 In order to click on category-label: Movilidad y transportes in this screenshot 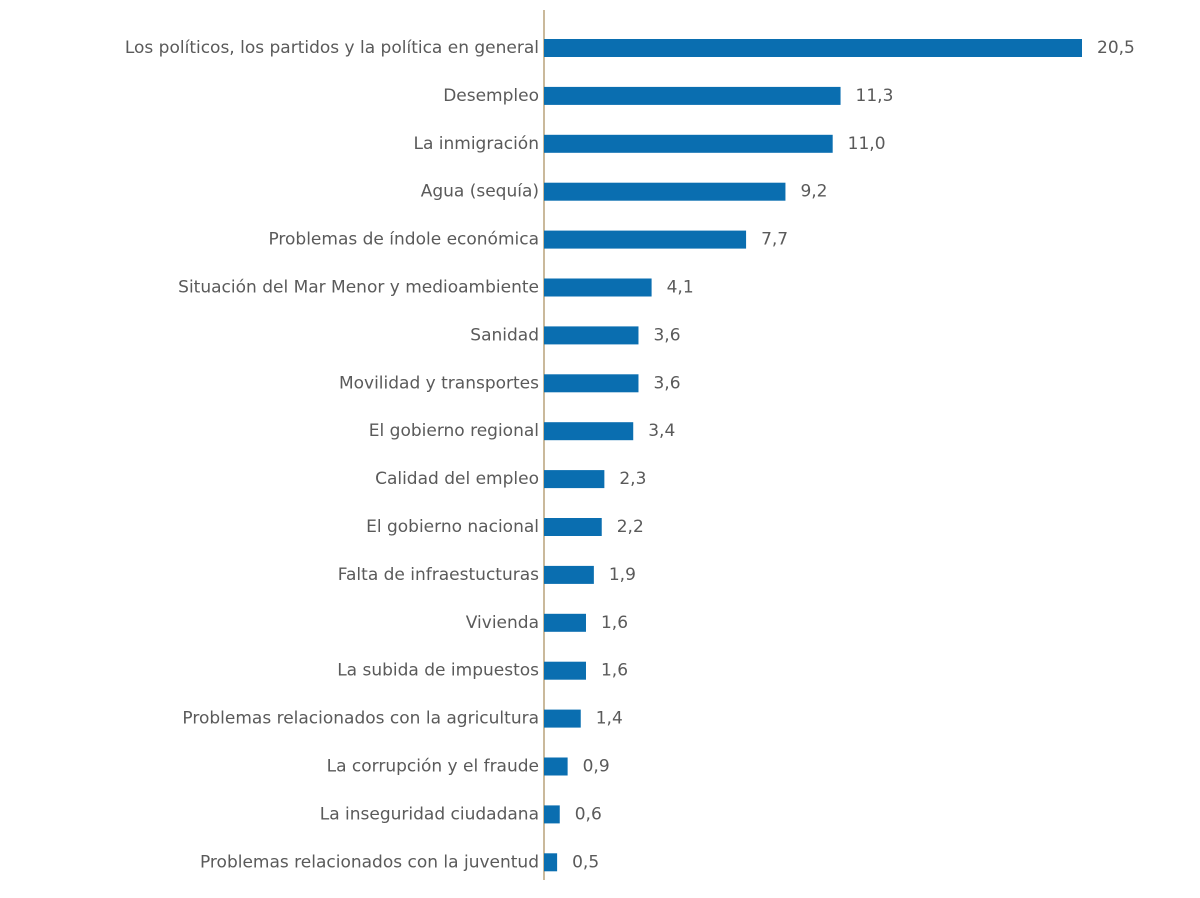, I will do `click(439, 383)`.